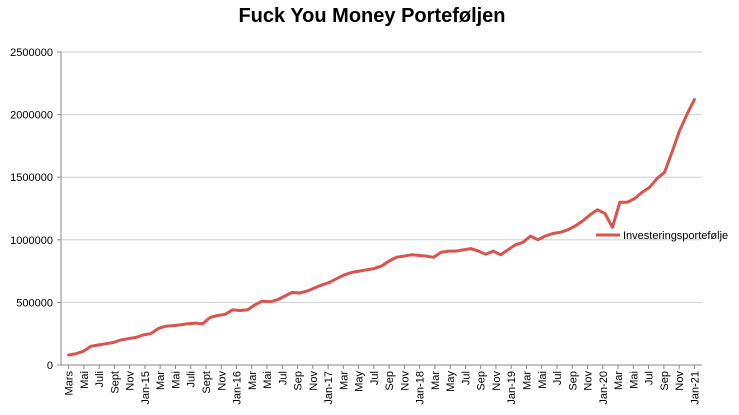  Describe the element at coordinates (238, 388) in the screenshot. I see `x-tick-label: Jan-16` at that location.